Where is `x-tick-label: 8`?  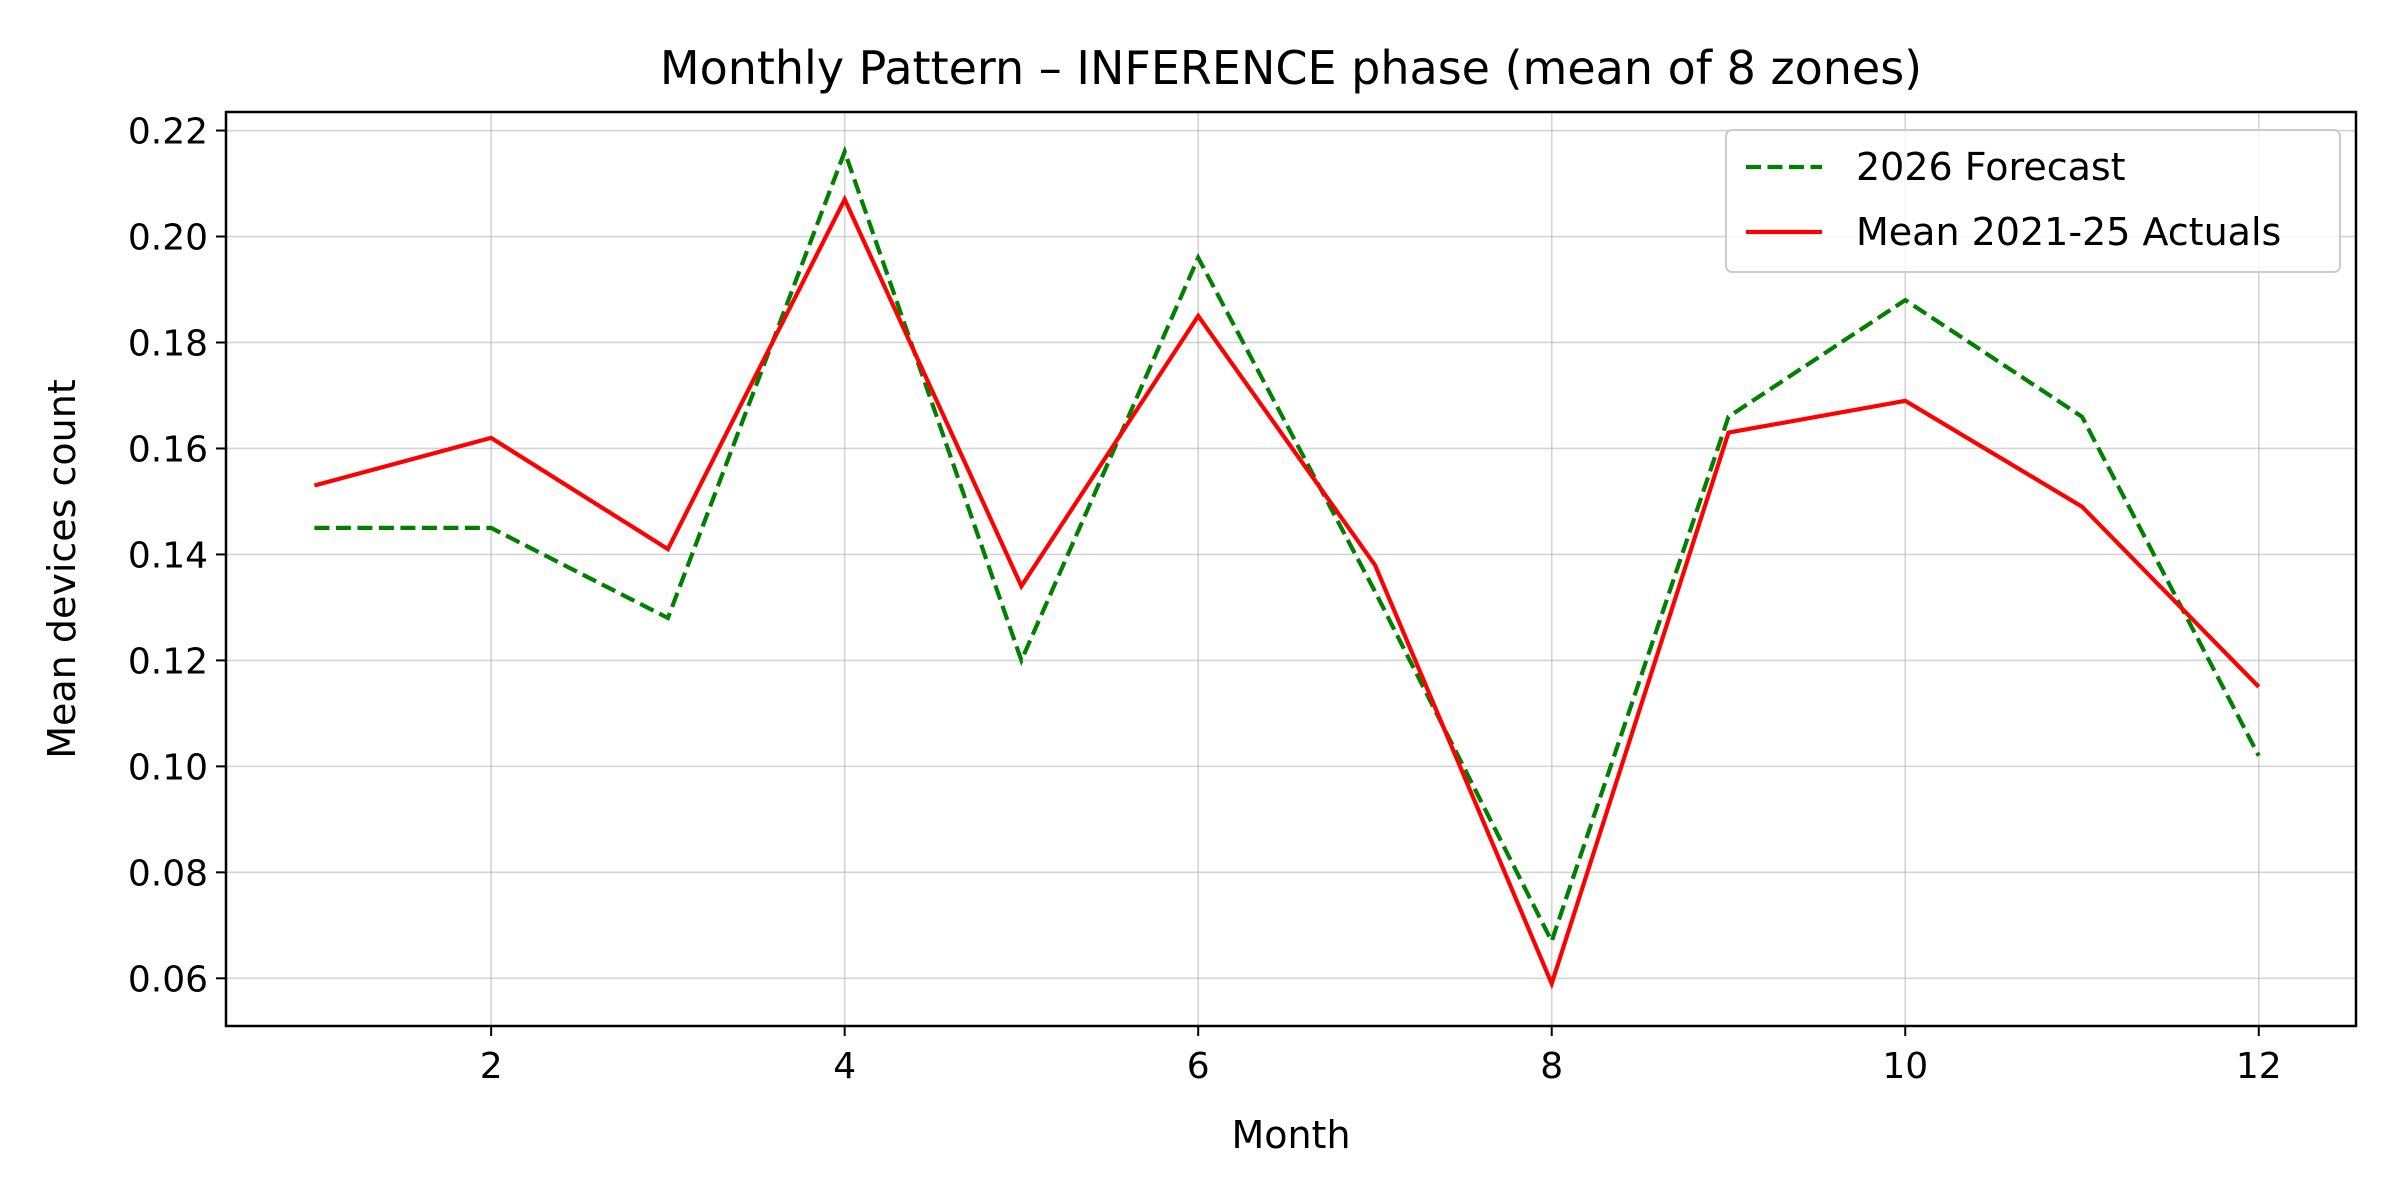 x-tick-label: 8 is located at coordinates (1551, 1066).